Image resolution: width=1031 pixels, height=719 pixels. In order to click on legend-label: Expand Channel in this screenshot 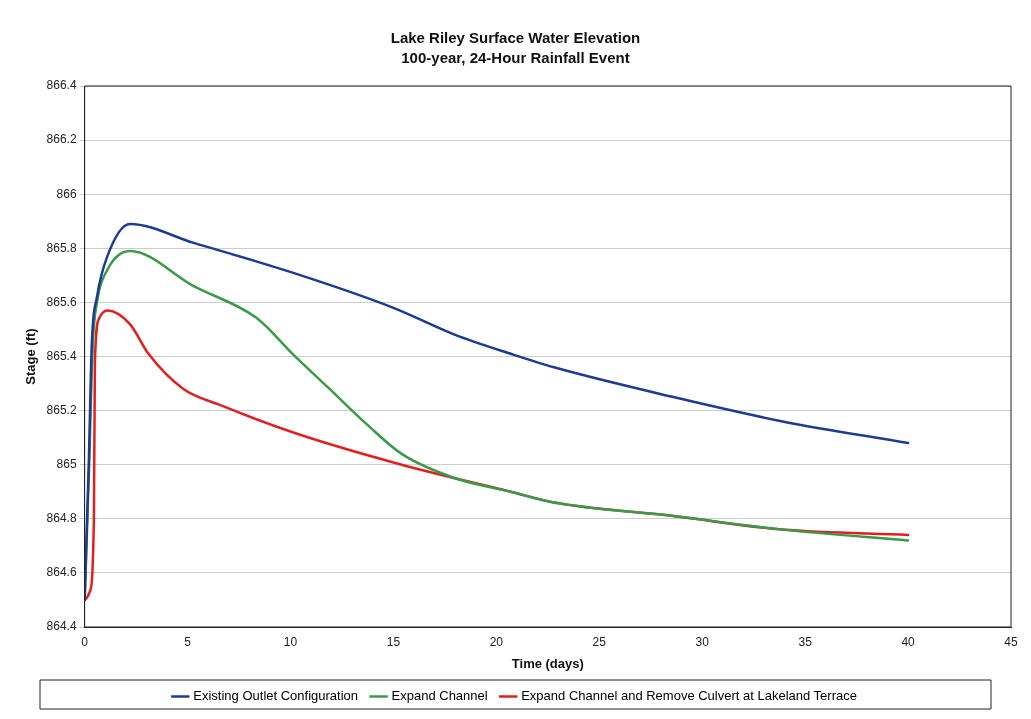, I will do `click(439, 696)`.